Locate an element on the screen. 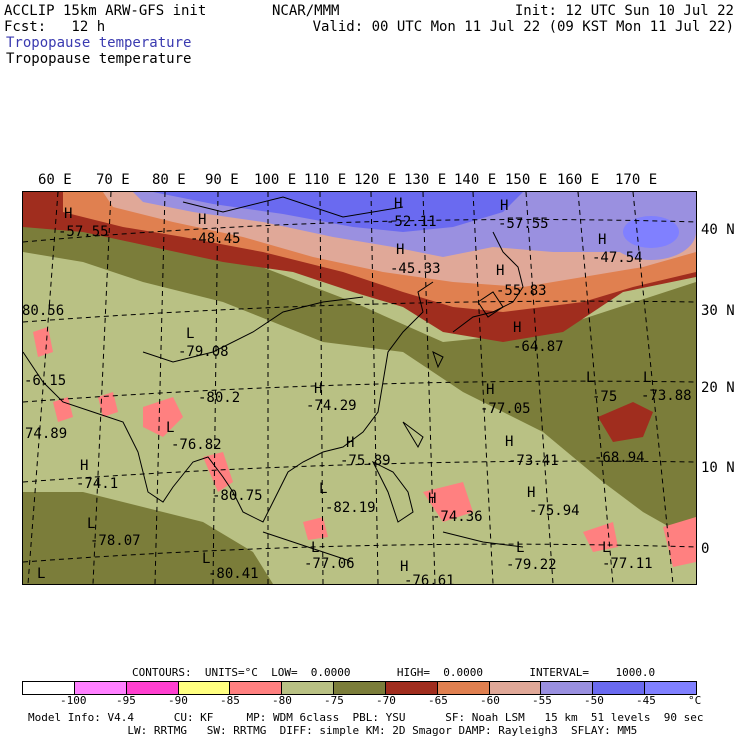 The height and width of the screenshot is (740, 740). extremum-label: -76.61 is located at coordinates (429, 581).